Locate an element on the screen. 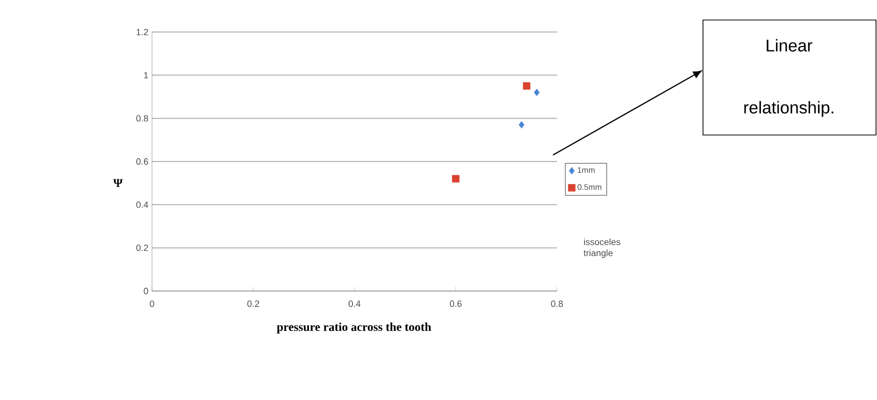 This screenshot has width=877, height=400. y-tick-label: 0.4 is located at coordinates (142, 204).